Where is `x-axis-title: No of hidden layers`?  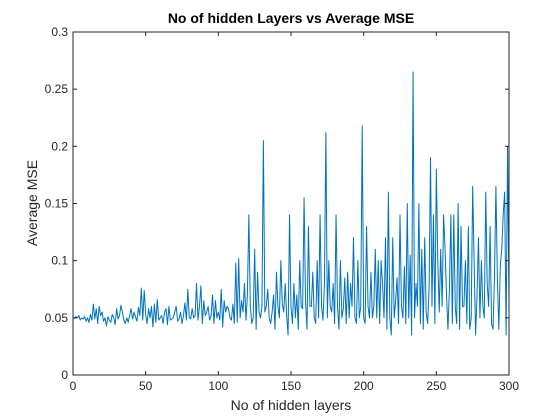
x-axis-title: No of hidden layers is located at coordinates (291, 405).